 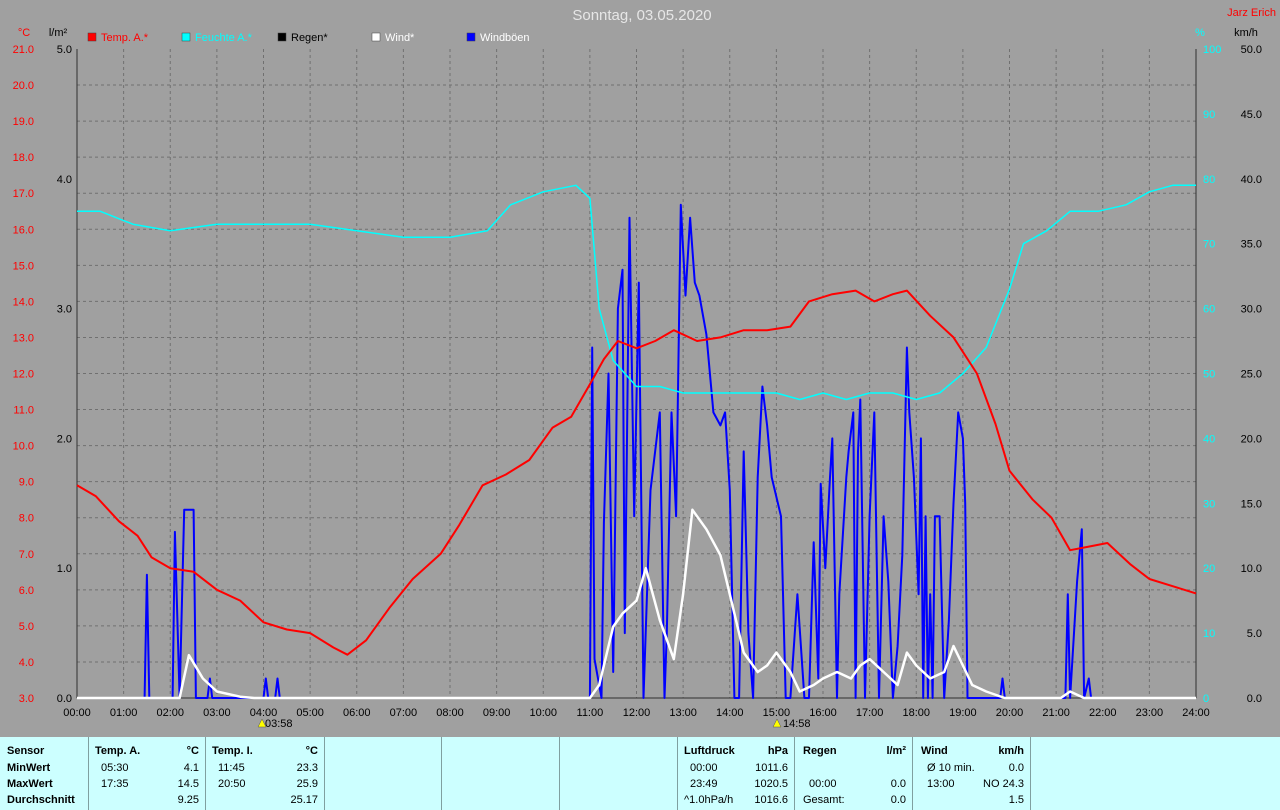 What do you see at coordinates (771, 800) in the screenshot?
I see `pressure-avg-value: 1016.6` at bounding box center [771, 800].